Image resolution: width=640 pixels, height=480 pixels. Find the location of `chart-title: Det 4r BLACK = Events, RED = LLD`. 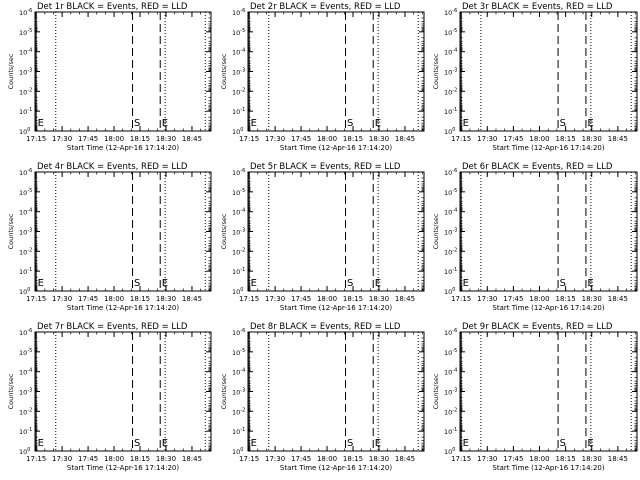

chart-title: Det 4r BLACK = Events, RED = LLD is located at coordinates (112, 167).